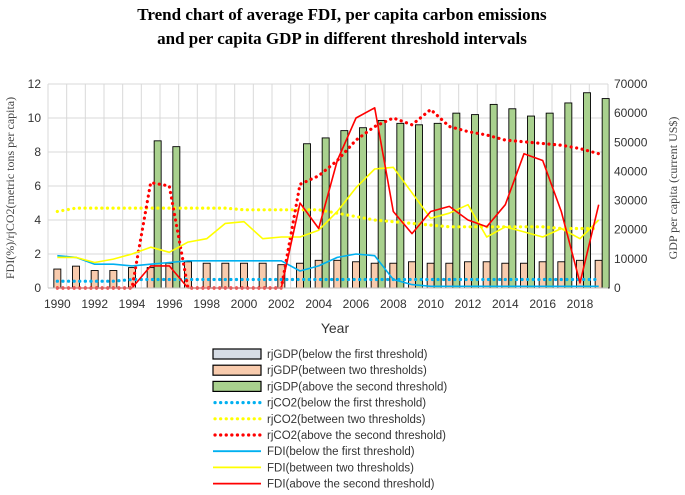 The width and height of the screenshot is (685, 495). What do you see at coordinates (393, 304) in the screenshot?
I see `x-tick: 2008` at bounding box center [393, 304].